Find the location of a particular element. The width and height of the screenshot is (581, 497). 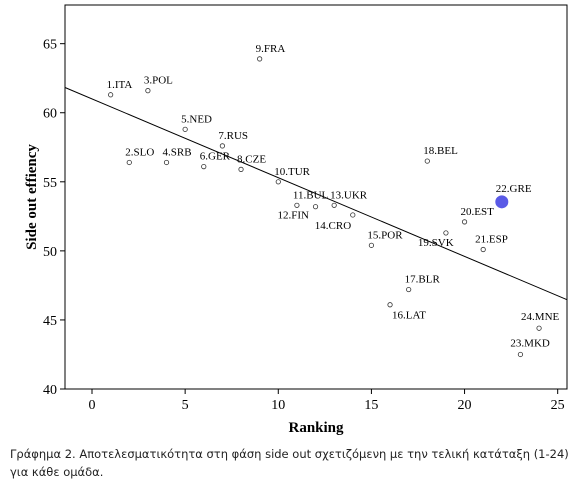

point-label: 13.UKR is located at coordinates (349, 195).